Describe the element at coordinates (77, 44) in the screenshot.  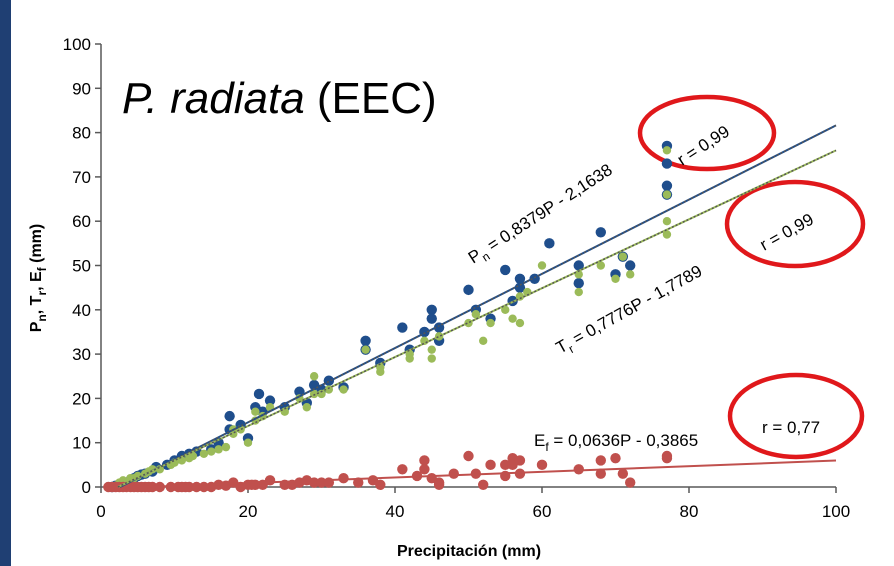
I see `y-tick-label: 100` at that location.